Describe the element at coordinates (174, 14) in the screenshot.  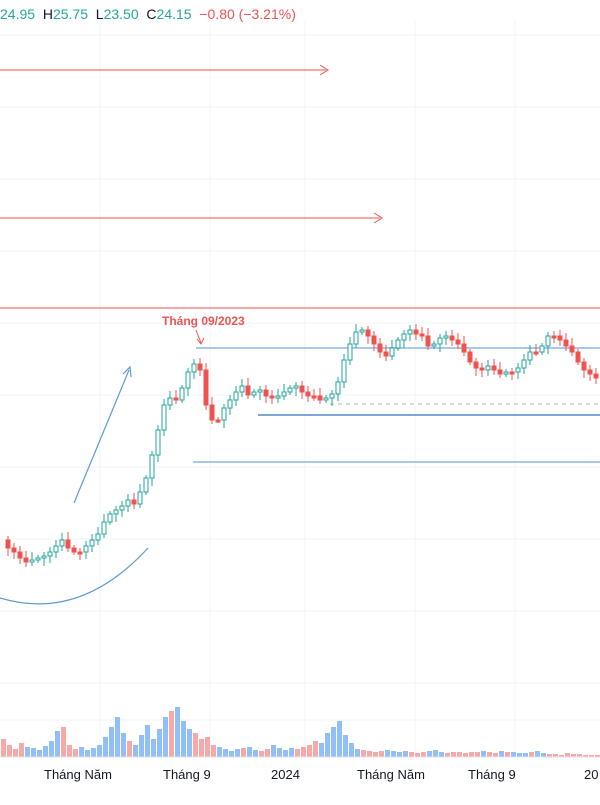
I see `close-value: 24.15` at that location.